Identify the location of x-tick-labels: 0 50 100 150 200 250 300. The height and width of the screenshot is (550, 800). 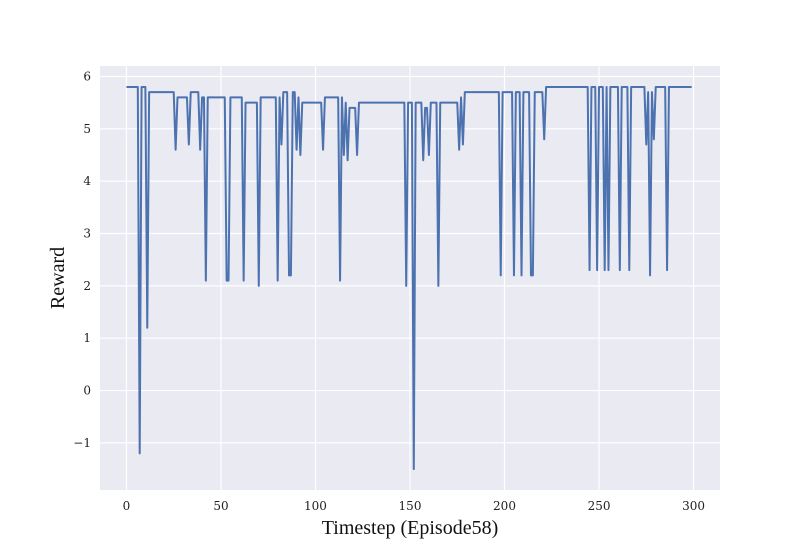
(414, 506).